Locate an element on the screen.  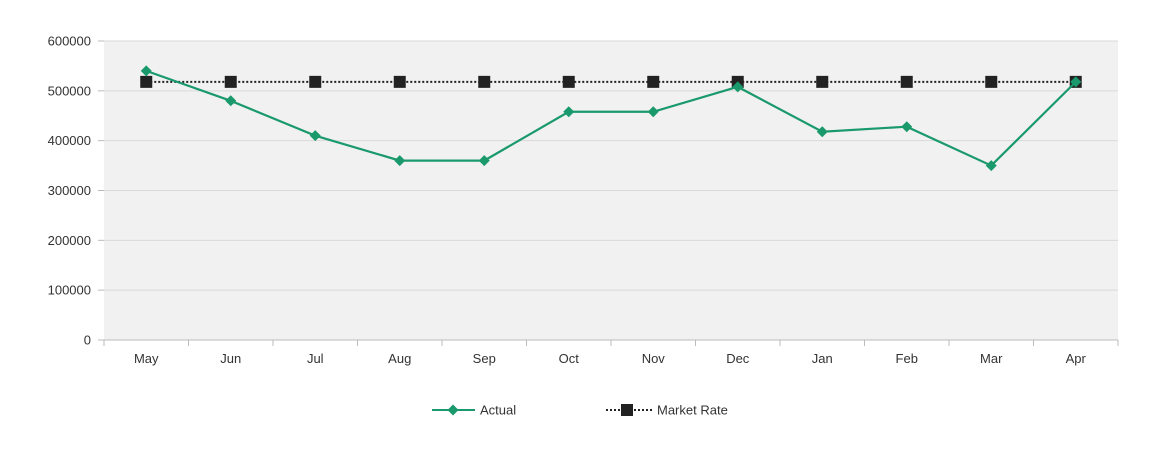
x-tick-label: Feb is located at coordinates (907, 358).